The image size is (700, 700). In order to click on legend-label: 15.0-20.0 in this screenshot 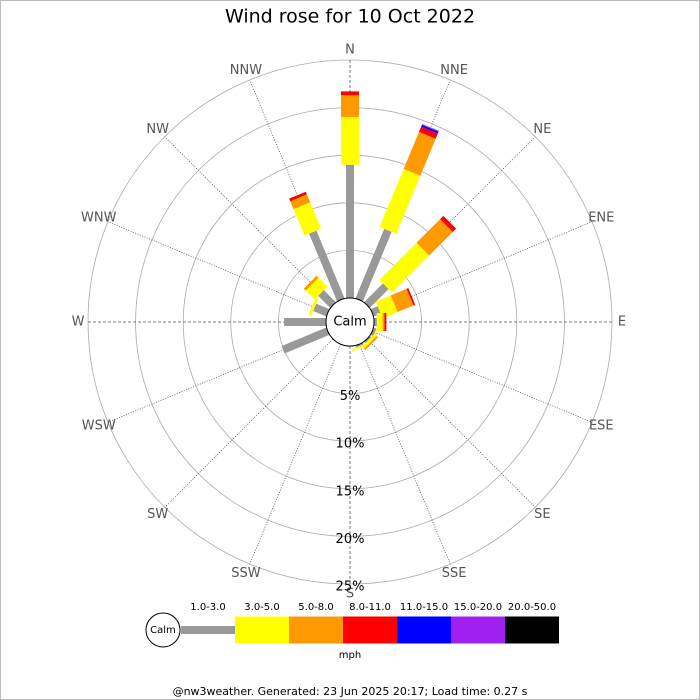, I will do `click(478, 607)`.